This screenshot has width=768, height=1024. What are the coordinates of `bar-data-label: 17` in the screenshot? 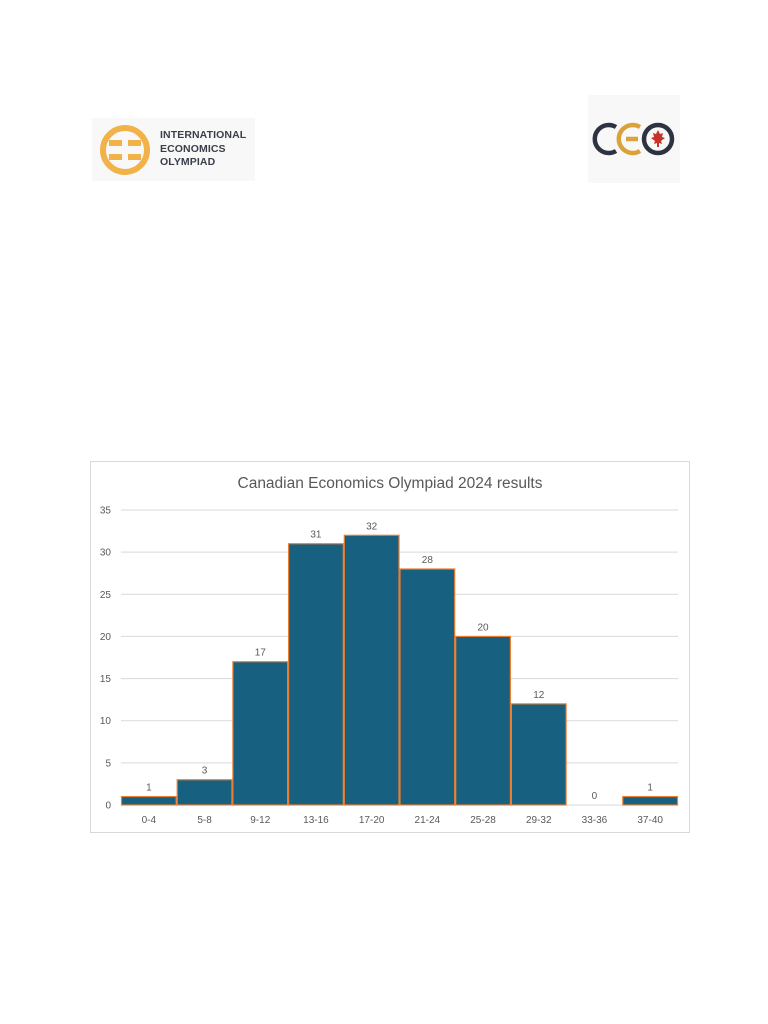 It's located at (261, 653).